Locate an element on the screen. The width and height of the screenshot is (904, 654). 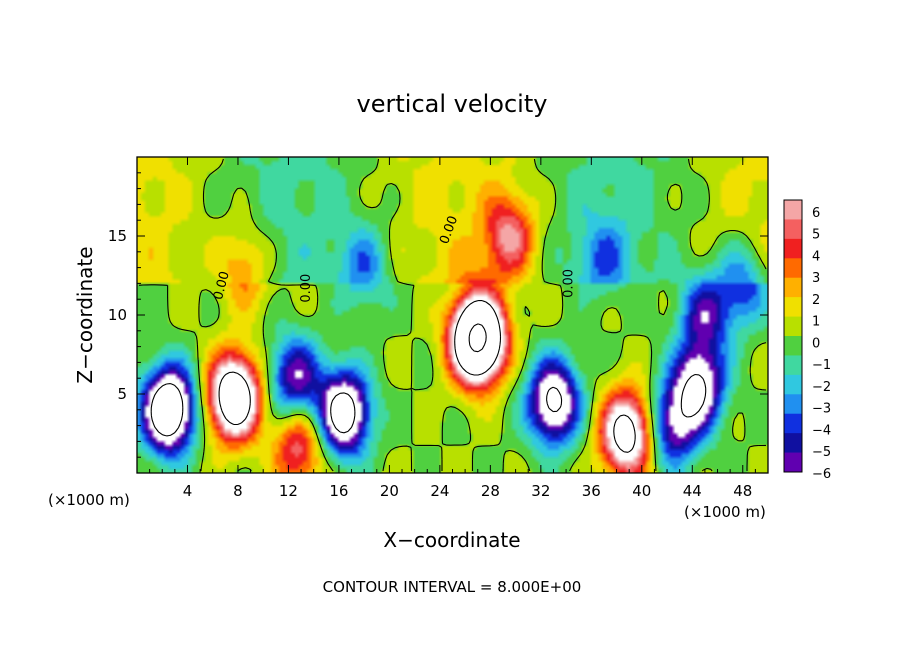
colorbar-frame is located at coordinates (793, 336).